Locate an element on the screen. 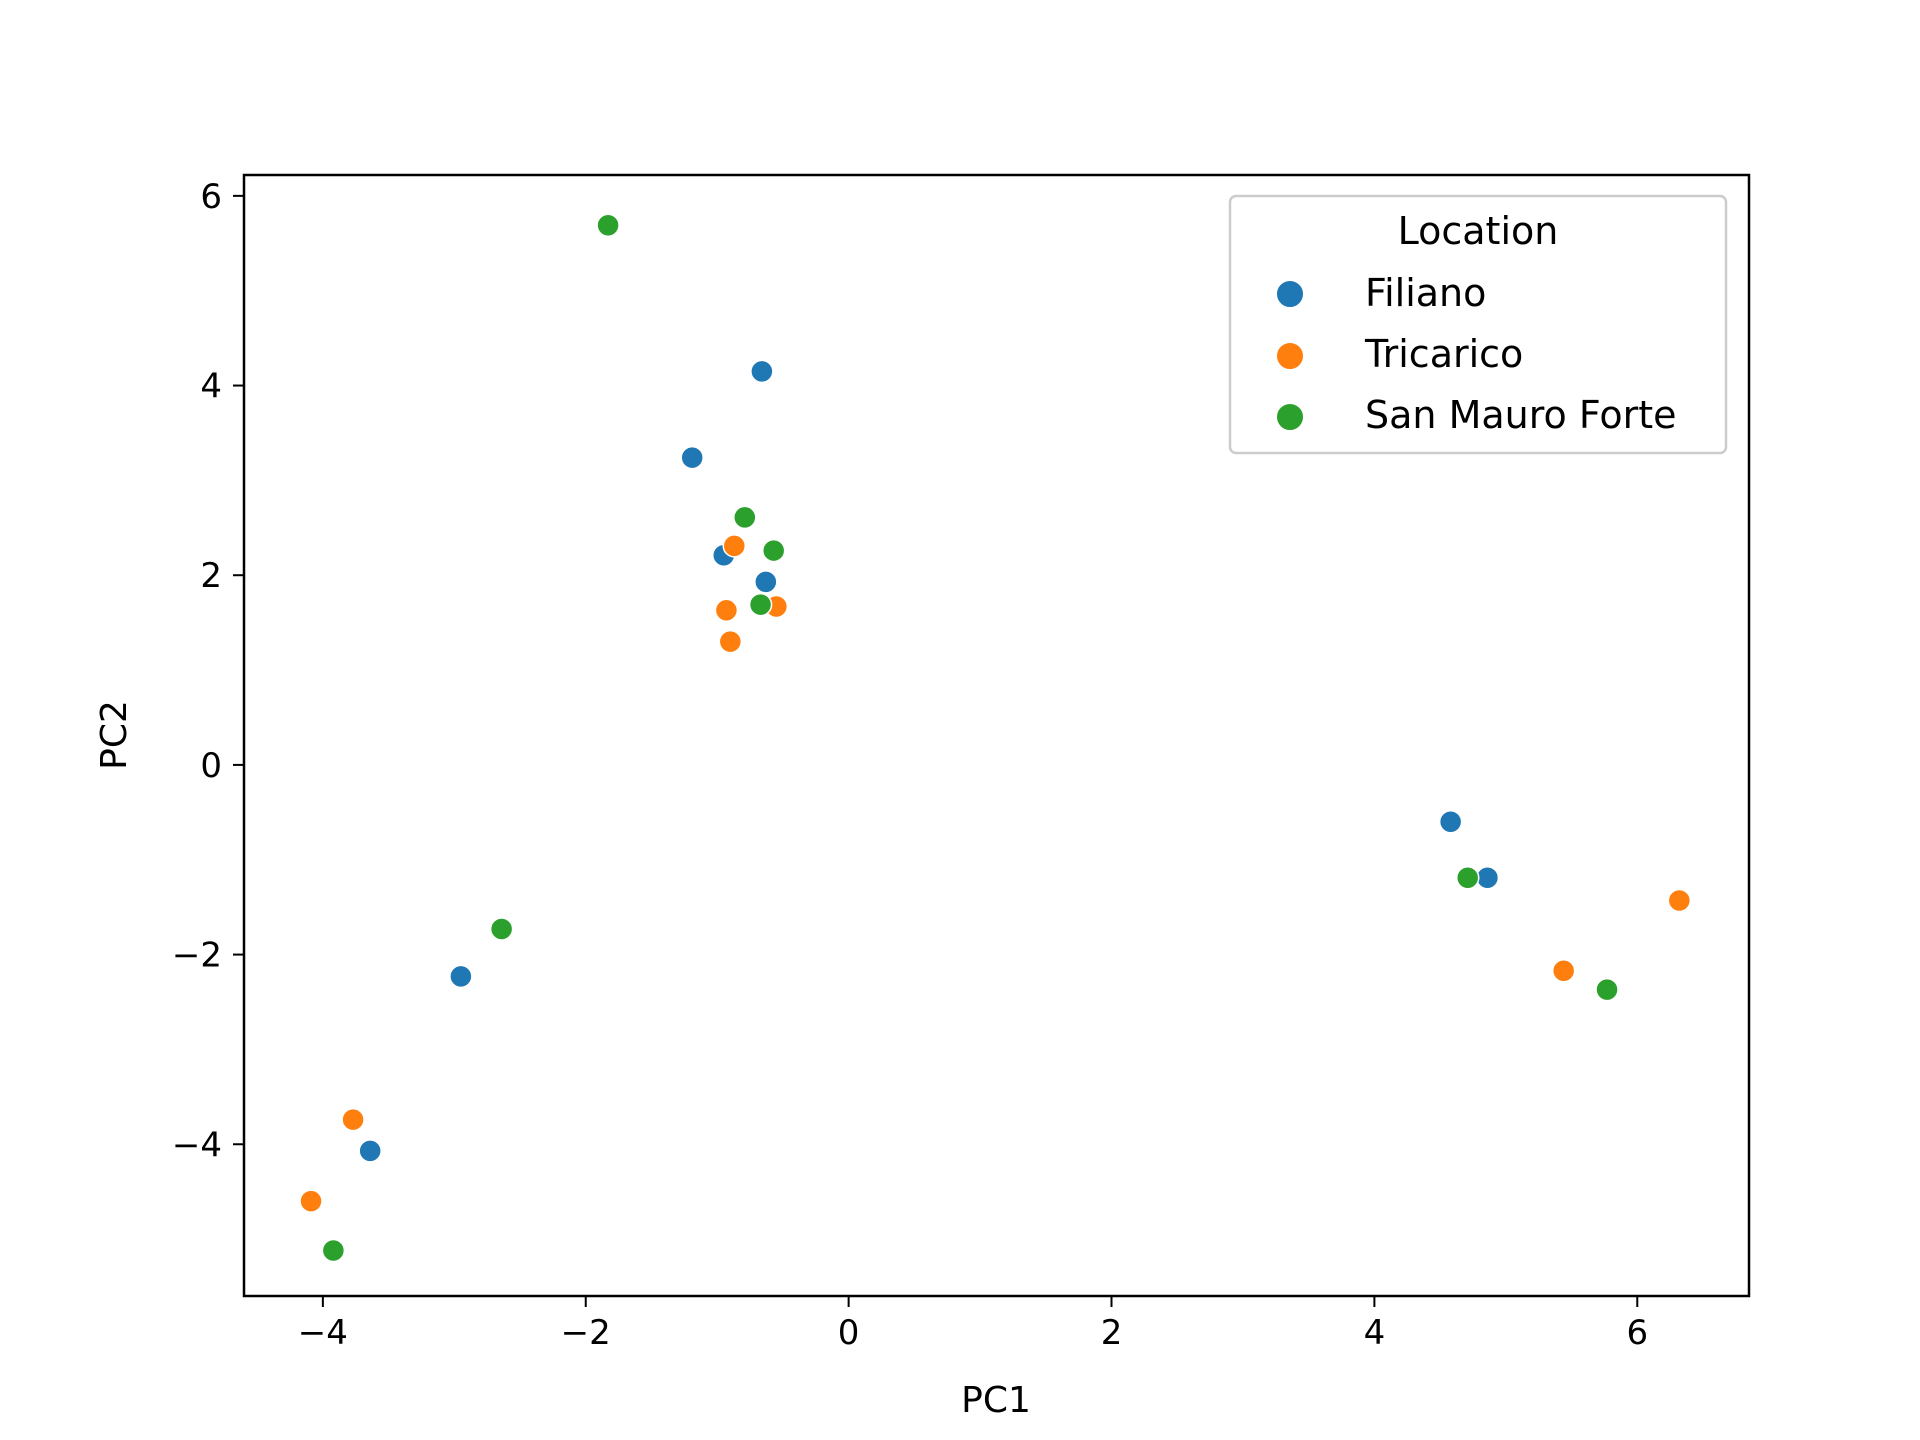 Image resolution: width=1920 pixels, height=1440 pixels. y-tick-label: 0 is located at coordinates (211, 766).